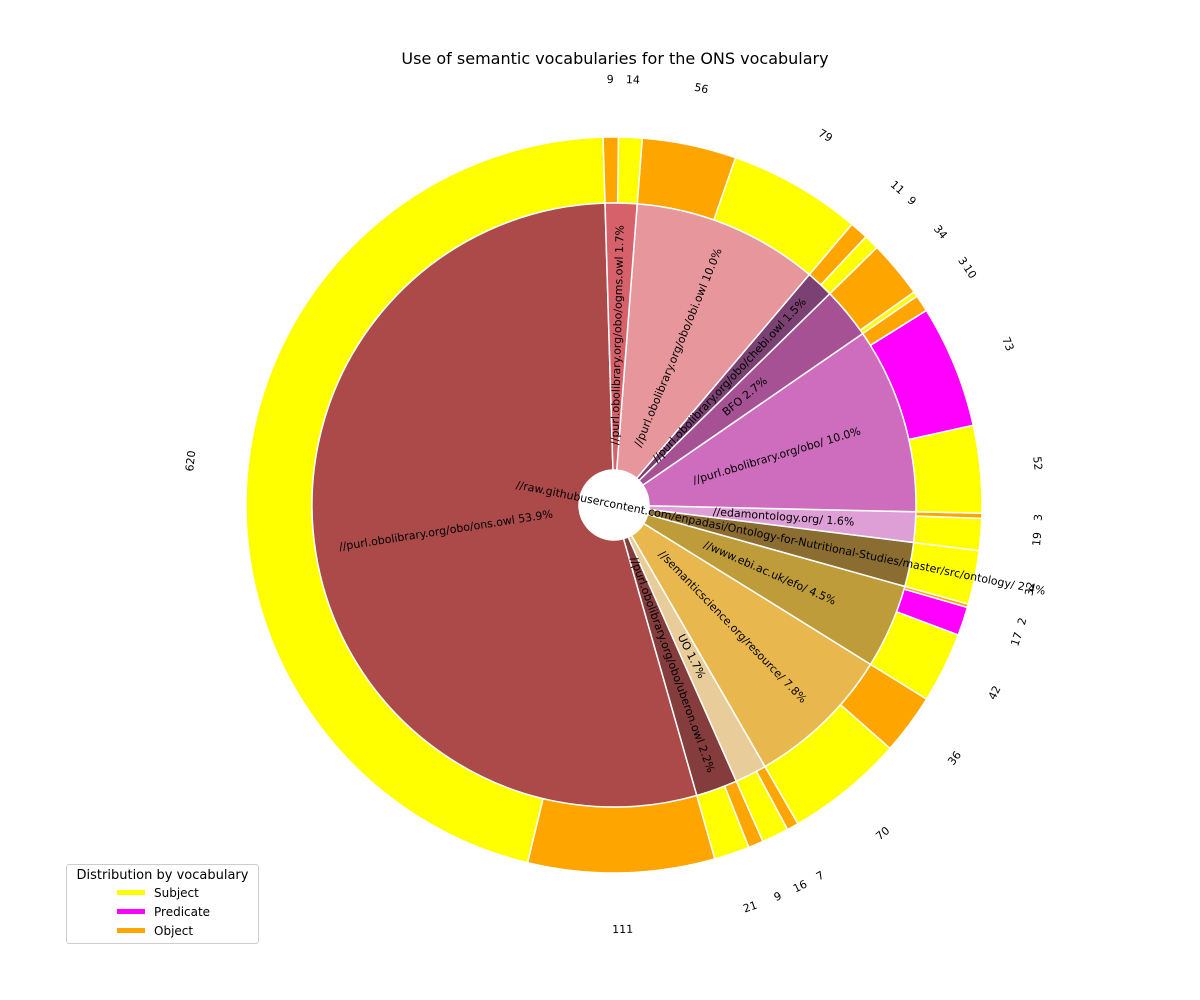 This screenshot has width=1200, height=1000. Describe the element at coordinates (1037, 539) in the screenshot. I see `outer-value-label: 19` at that location.